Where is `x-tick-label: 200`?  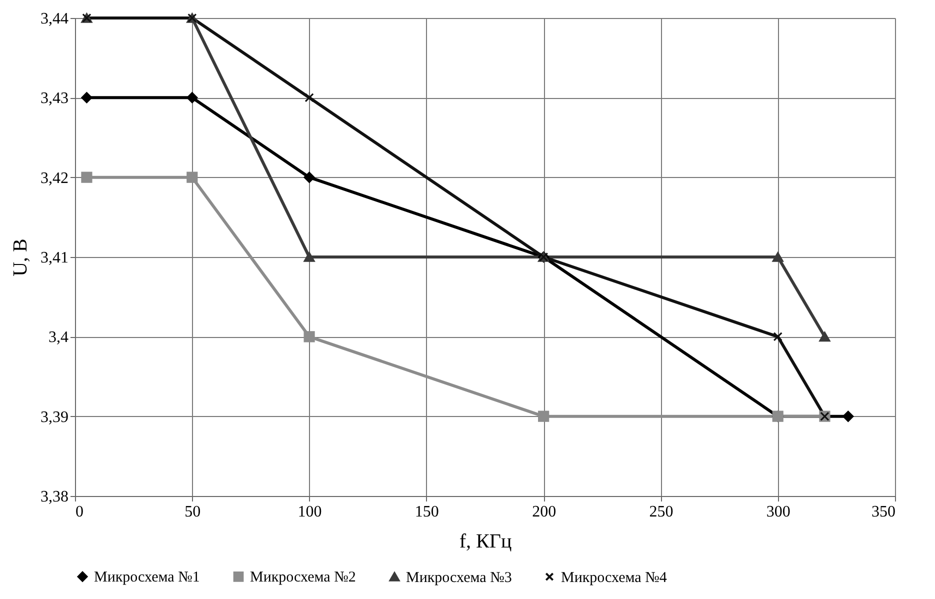 x-tick-label: 200 is located at coordinates (544, 512).